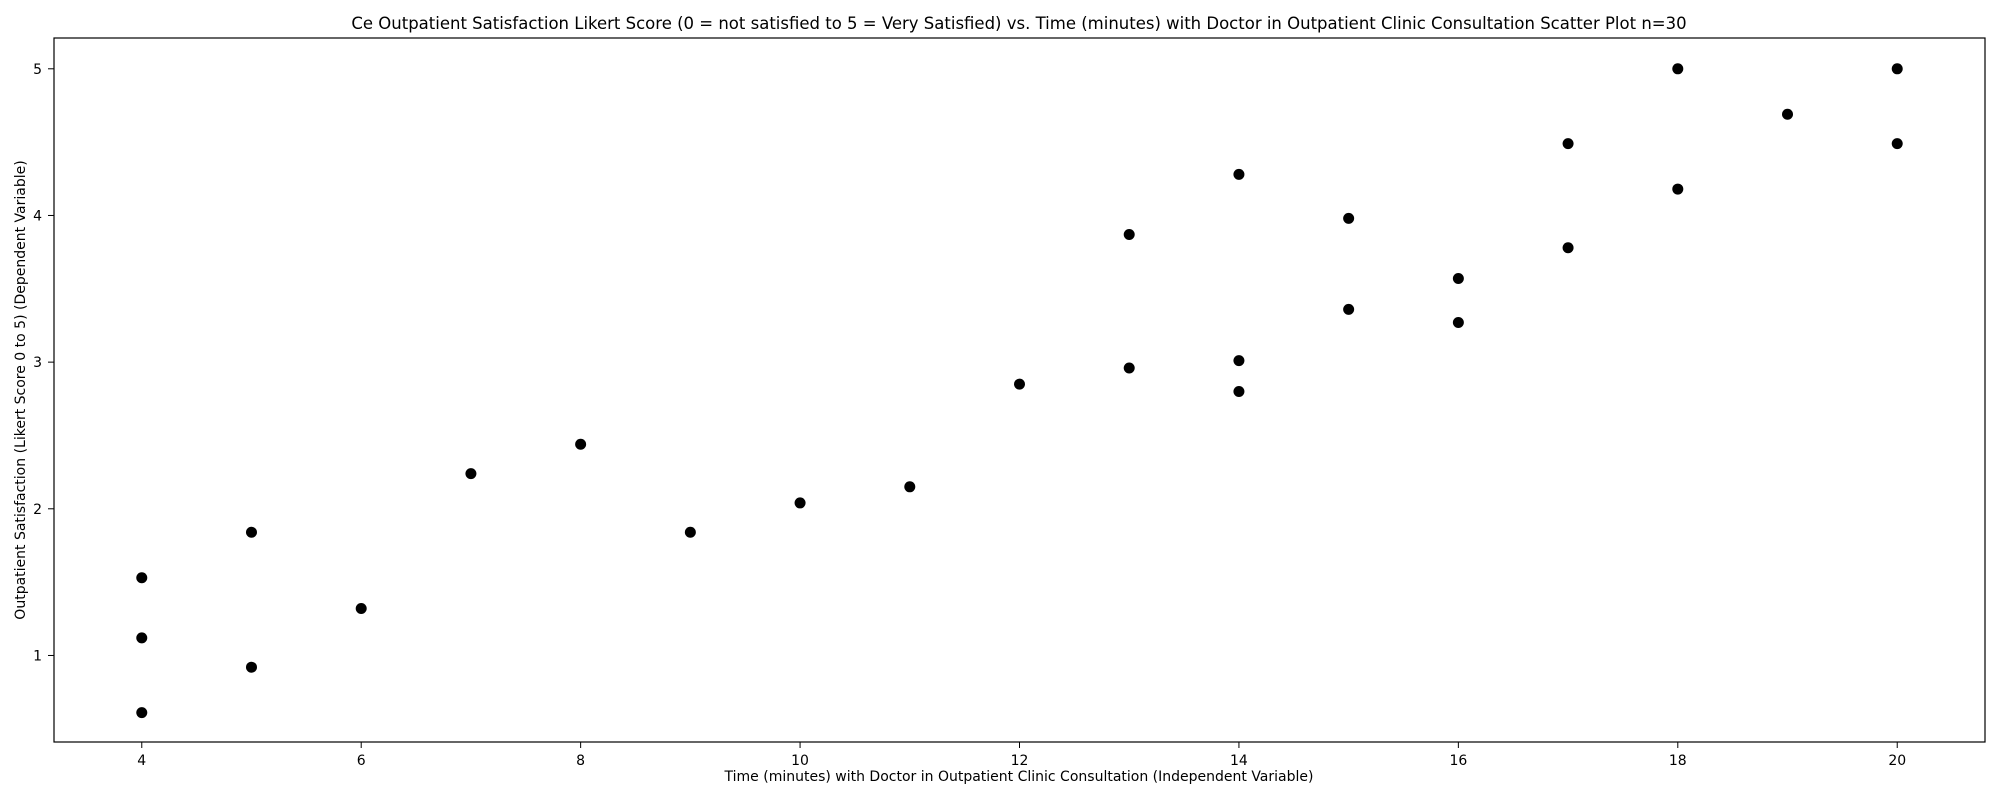 This screenshot has width=2000, height=804. What do you see at coordinates (580, 761) in the screenshot?
I see `x-tick-label: 8` at bounding box center [580, 761].